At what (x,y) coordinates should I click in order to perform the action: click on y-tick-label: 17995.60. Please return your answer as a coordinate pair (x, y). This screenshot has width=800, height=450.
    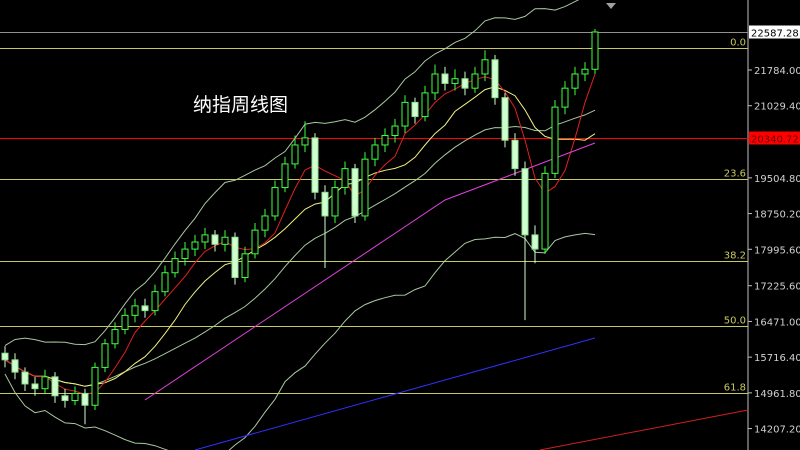
    Looking at the image, I should click on (777, 250).